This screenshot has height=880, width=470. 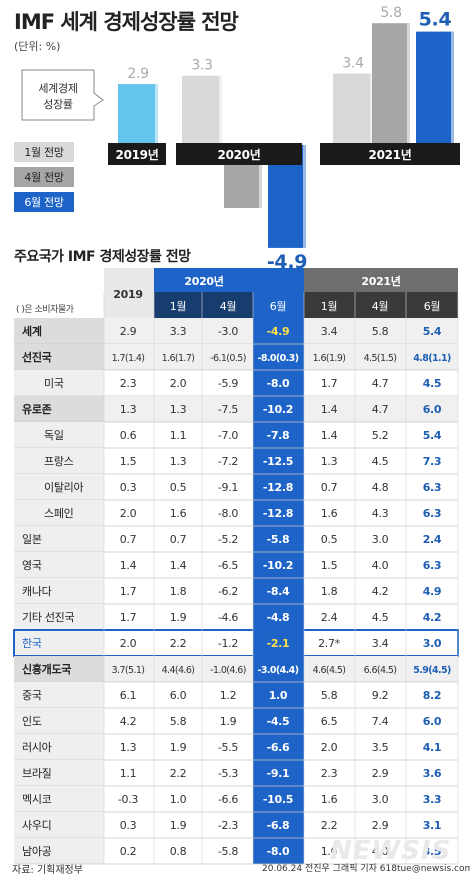 I want to click on cell-value: 1.6, so click(x=178, y=513).